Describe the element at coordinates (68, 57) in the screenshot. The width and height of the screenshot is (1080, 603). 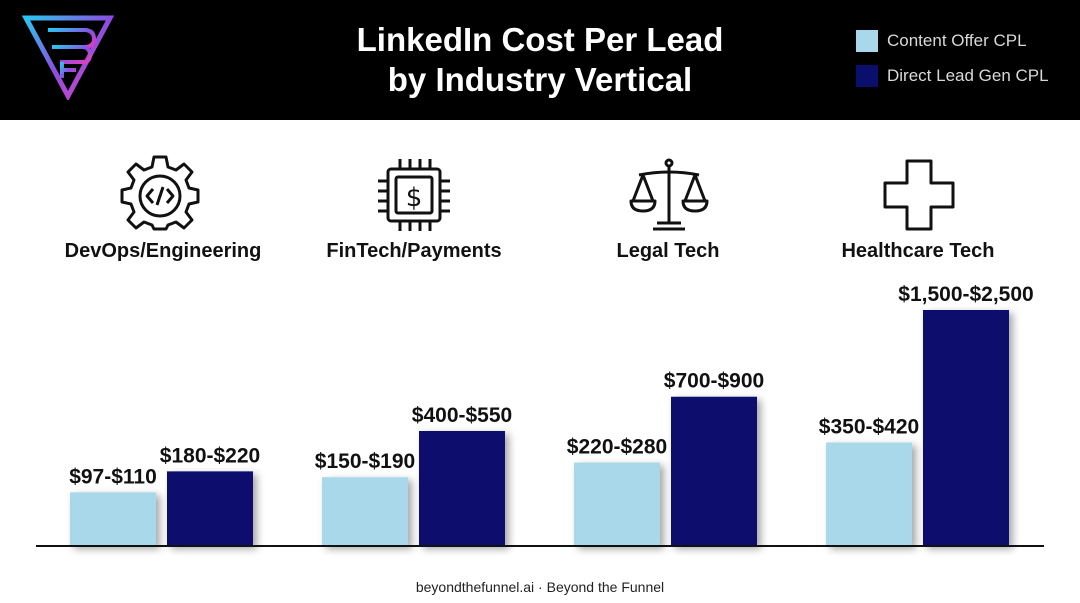
I see `brand-logo-icon` at that location.